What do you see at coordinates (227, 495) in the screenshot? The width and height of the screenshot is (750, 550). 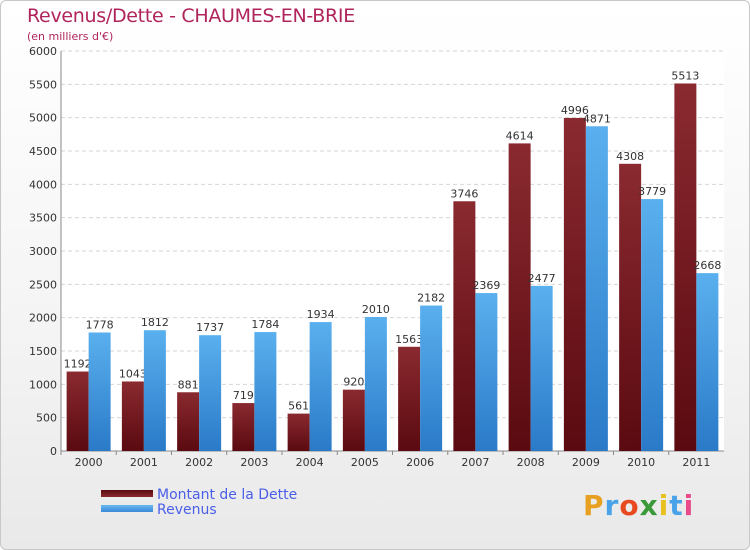 I see `legend-label-debt: Montant de la Dette` at bounding box center [227, 495].